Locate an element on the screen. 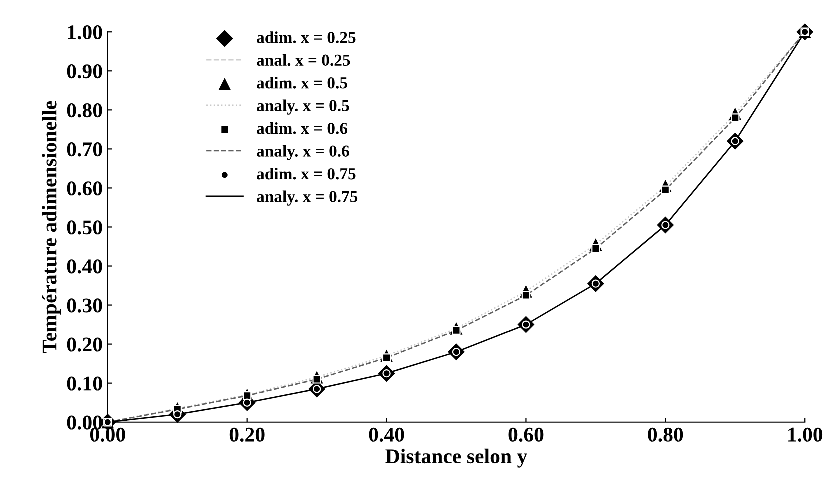 Image resolution: width=830 pixels, height=494 pixels. legend-label: adim. x = 0.6 is located at coordinates (302, 128).